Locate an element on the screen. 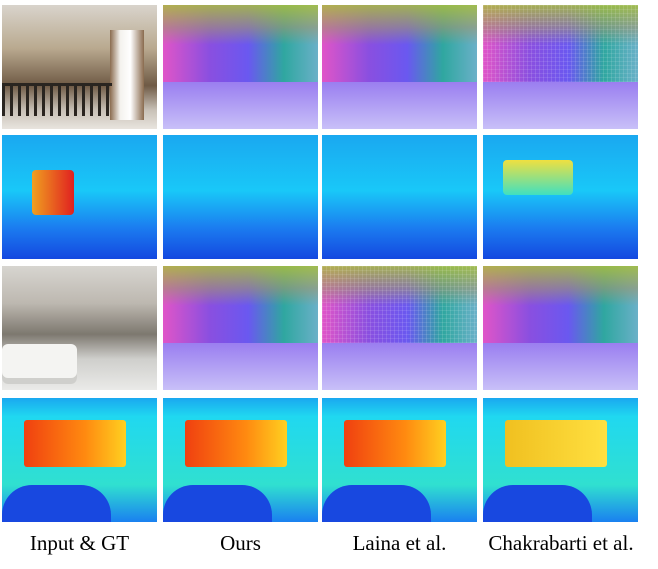 The width and height of the screenshot is (658, 569). column-label: Chakrabarti et al. is located at coordinates (561, 543).